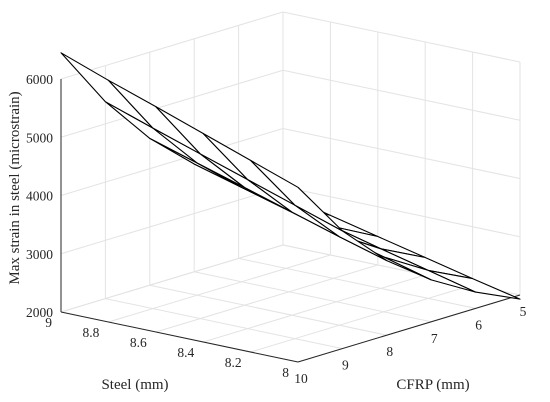 The width and height of the screenshot is (550, 402). What do you see at coordinates (39, 137) in the screenshot?
I see `z-tick-label: 5000` at bounding box center [39, 137].